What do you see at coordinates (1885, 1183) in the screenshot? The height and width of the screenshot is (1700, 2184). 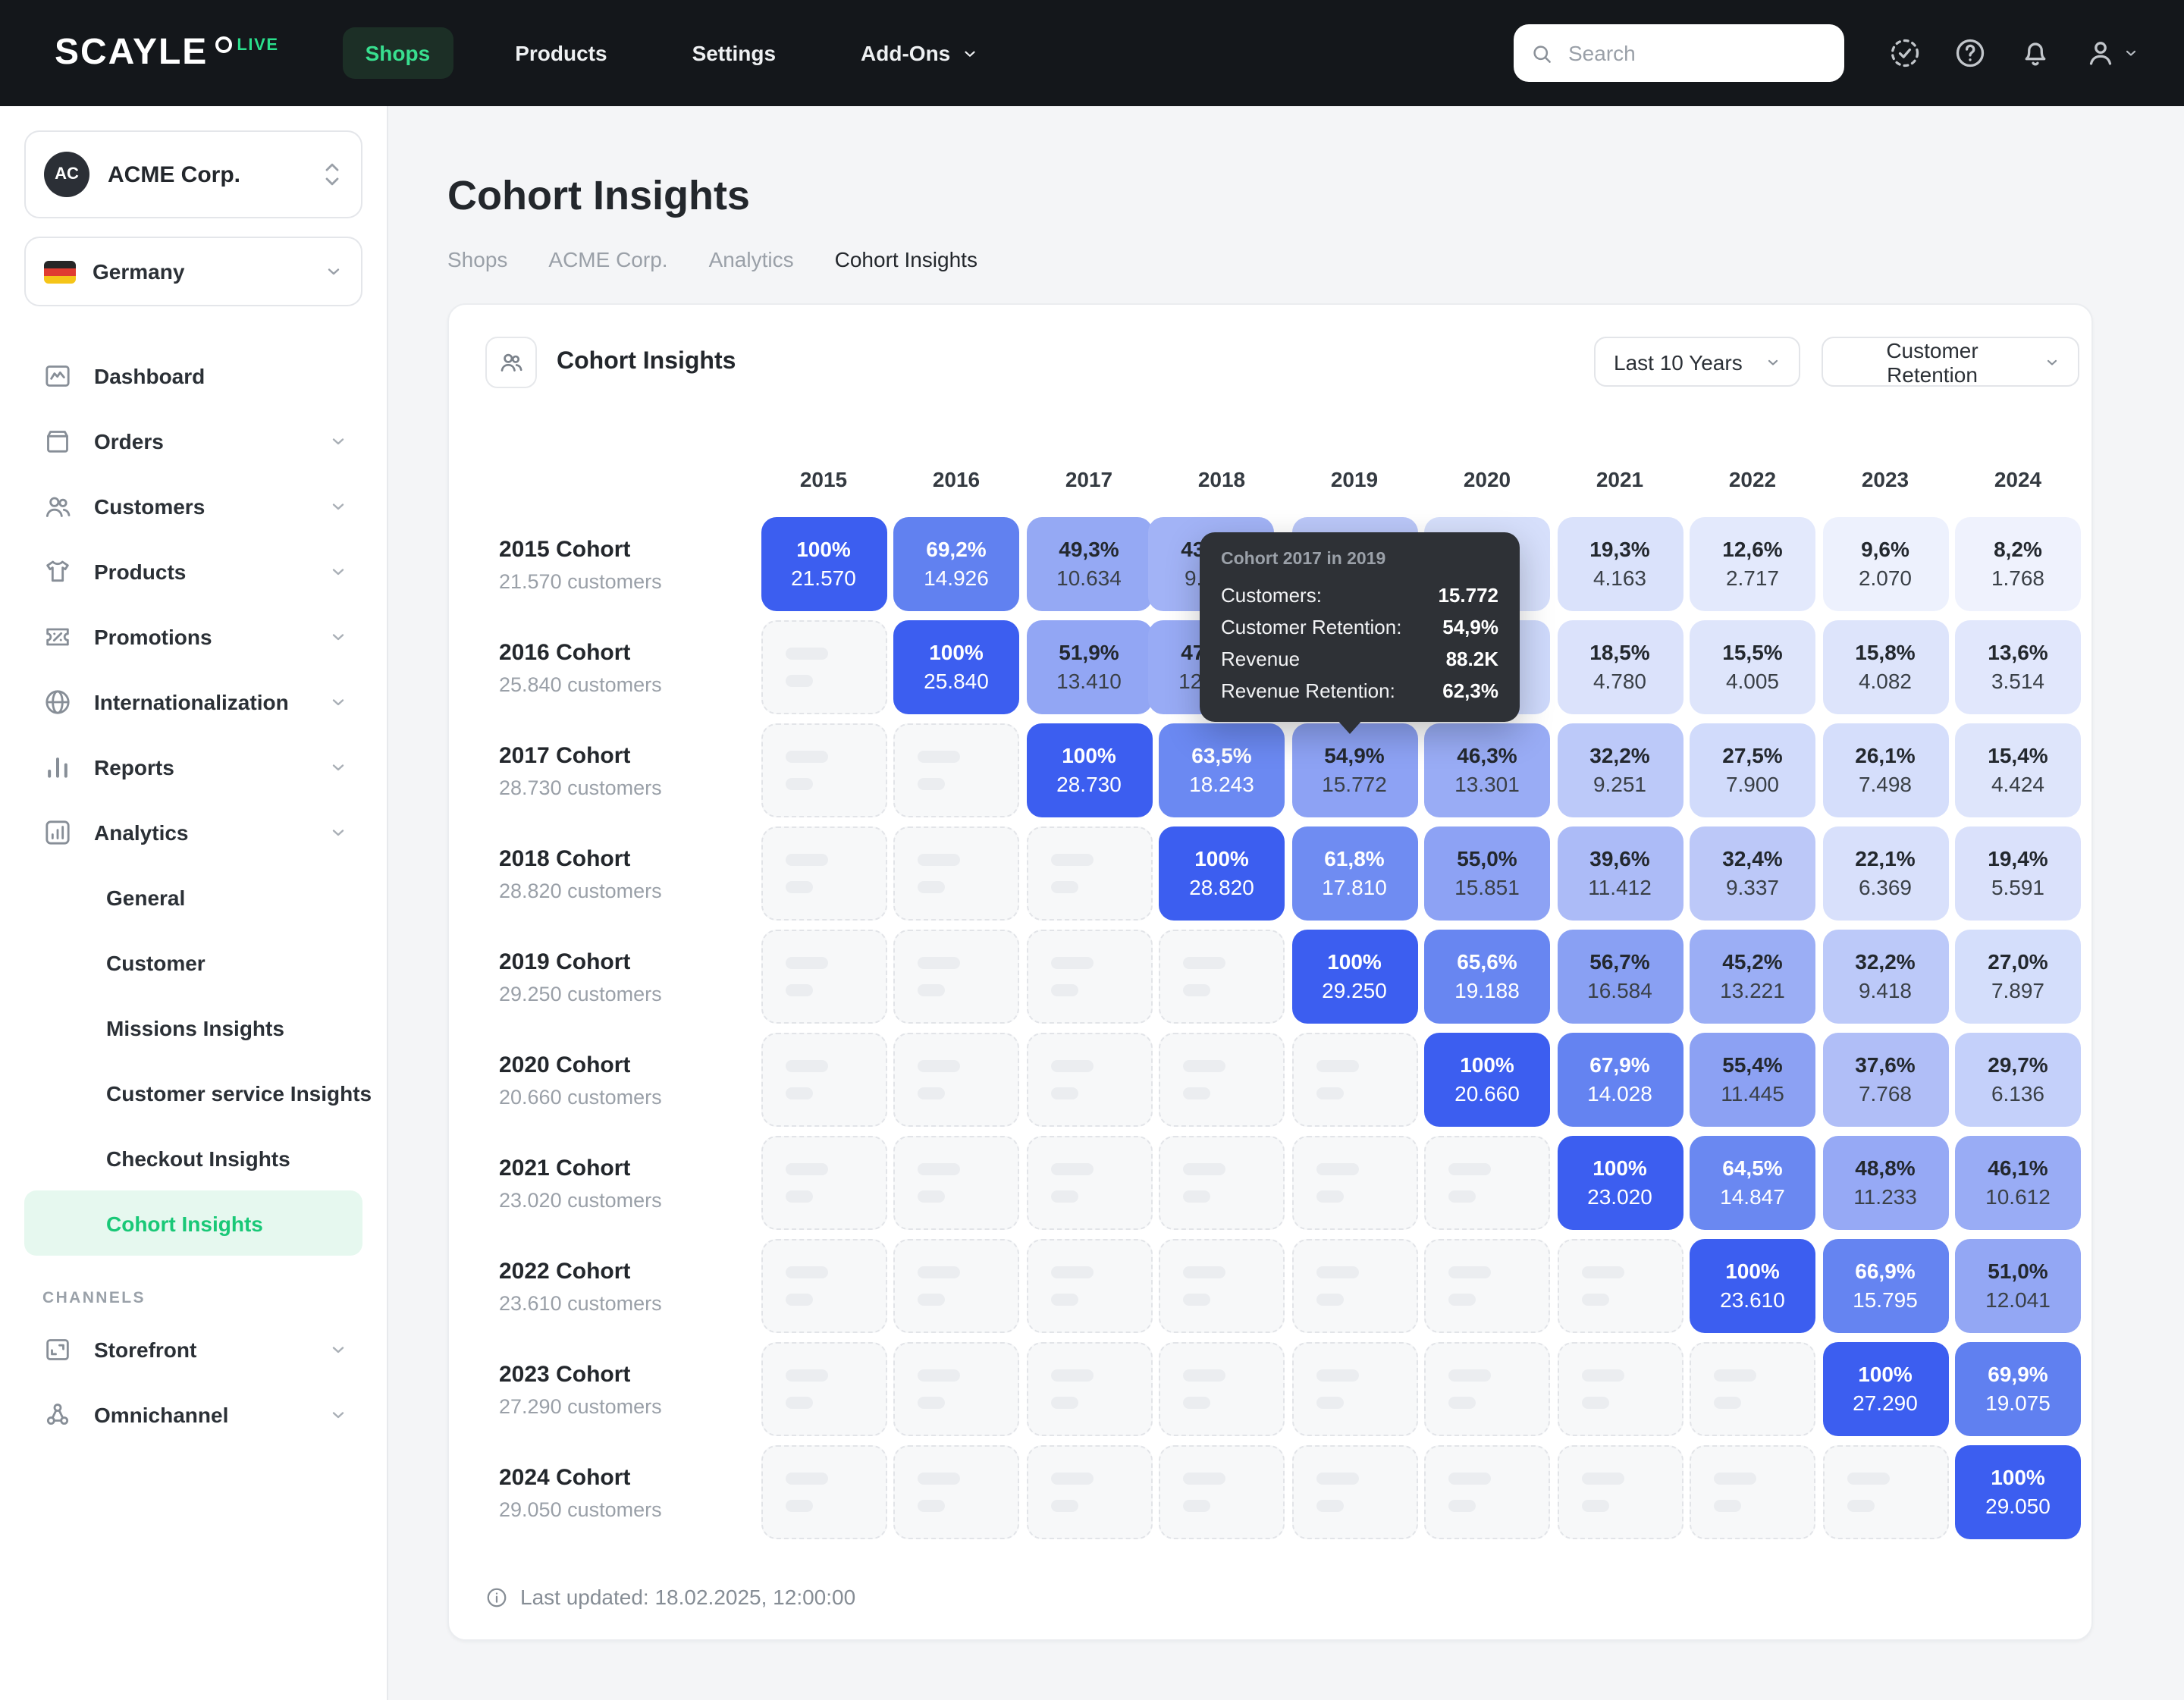 I see `cohort-cell-2023: 48,8% 11.233` at bounding box center [1885, 1183].